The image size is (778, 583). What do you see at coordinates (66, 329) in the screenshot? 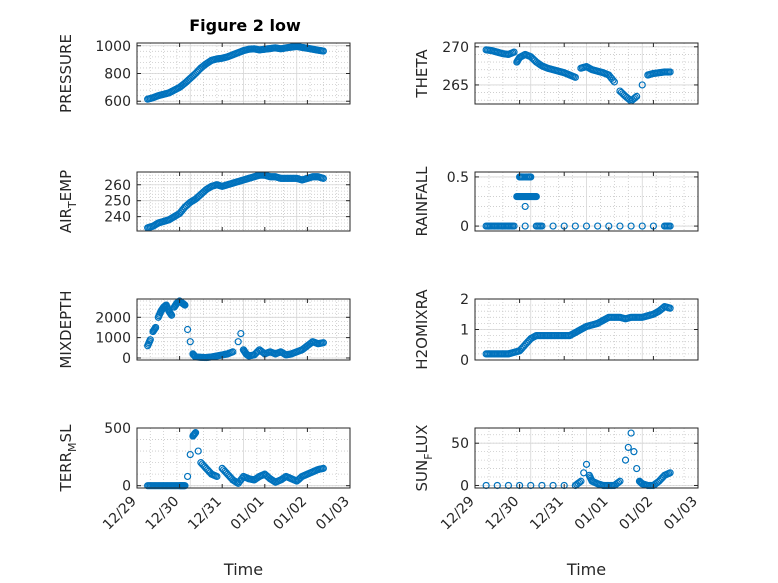
I see `y-axis-label: MIXDEPTH` at bounding box center [66, 329].